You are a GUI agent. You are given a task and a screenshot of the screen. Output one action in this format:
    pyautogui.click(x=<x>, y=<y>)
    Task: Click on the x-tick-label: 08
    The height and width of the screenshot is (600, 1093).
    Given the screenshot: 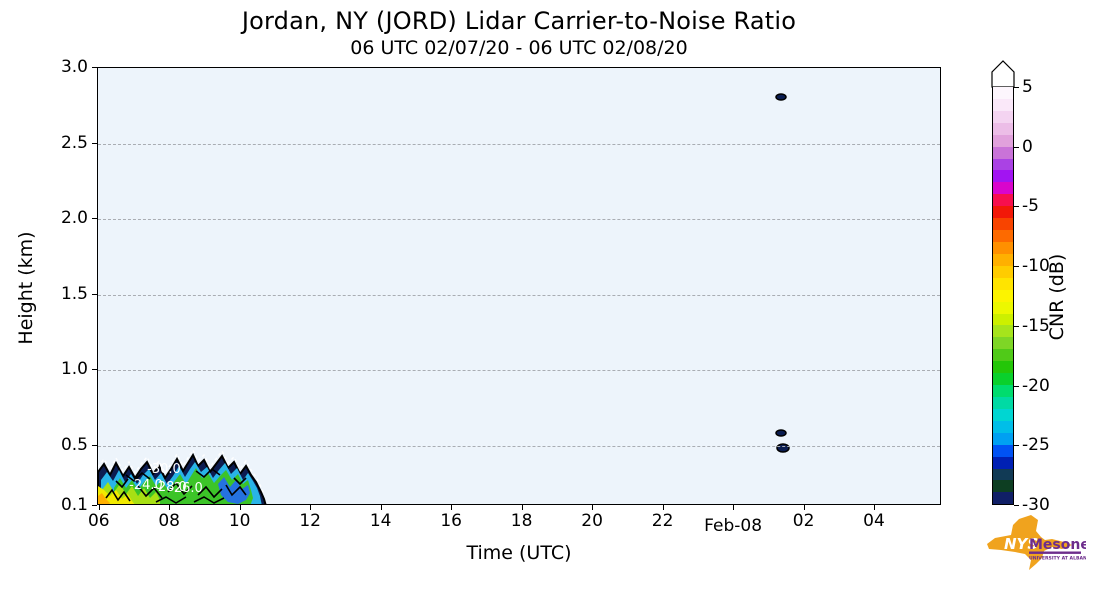 What is the action you would take?
    pyautogui.click(x=169, y=521)
    